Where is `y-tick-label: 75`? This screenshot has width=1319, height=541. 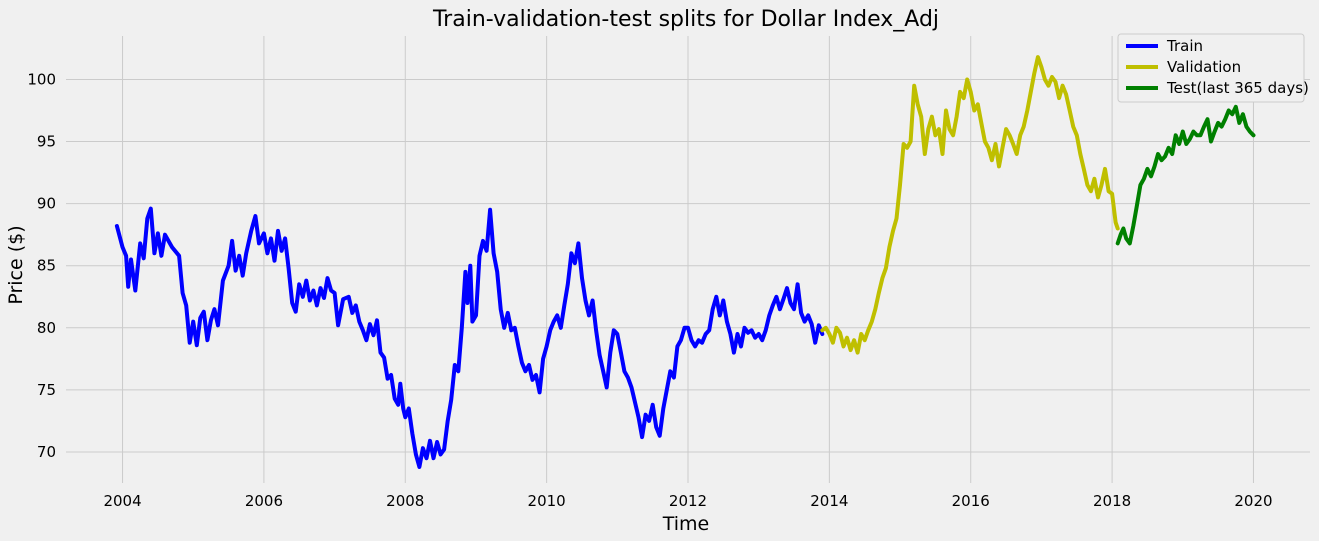
y-tick-label: 75 is located at coordinates (46, 390).